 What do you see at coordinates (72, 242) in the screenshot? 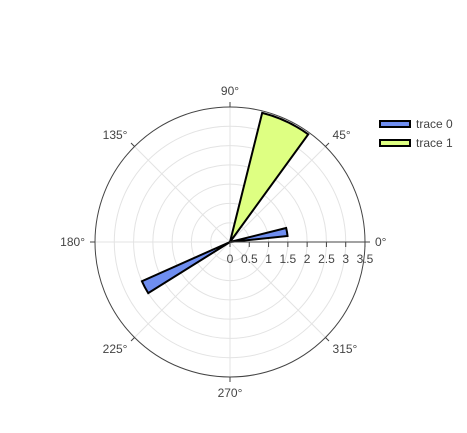
I see `angular-tick-label: 180°` at bounding box center [72, 242].